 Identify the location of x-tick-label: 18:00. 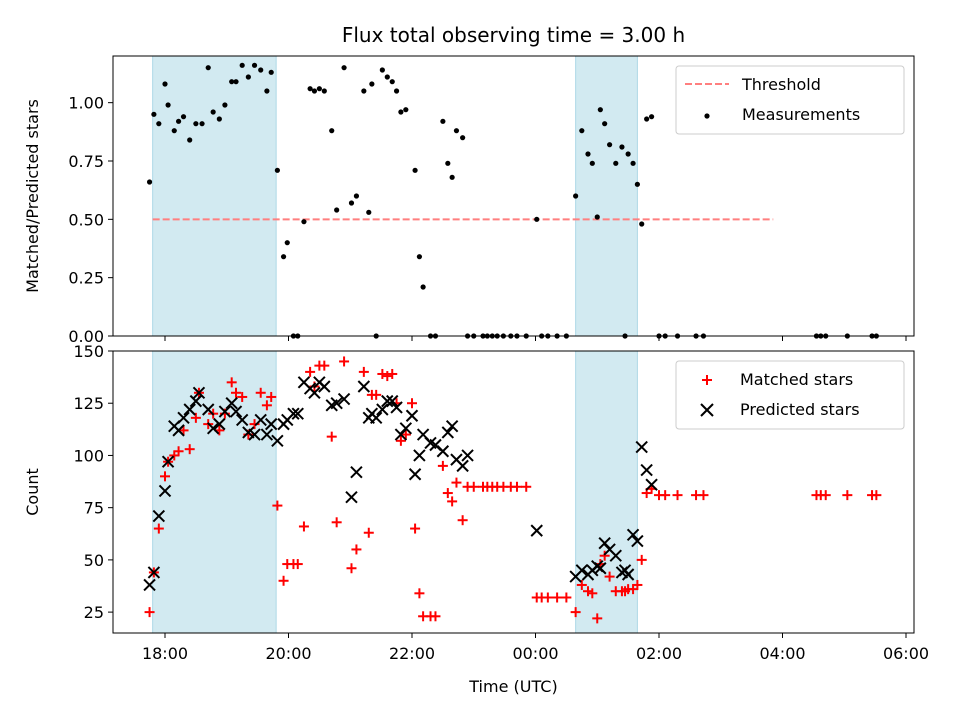
(165, 653).